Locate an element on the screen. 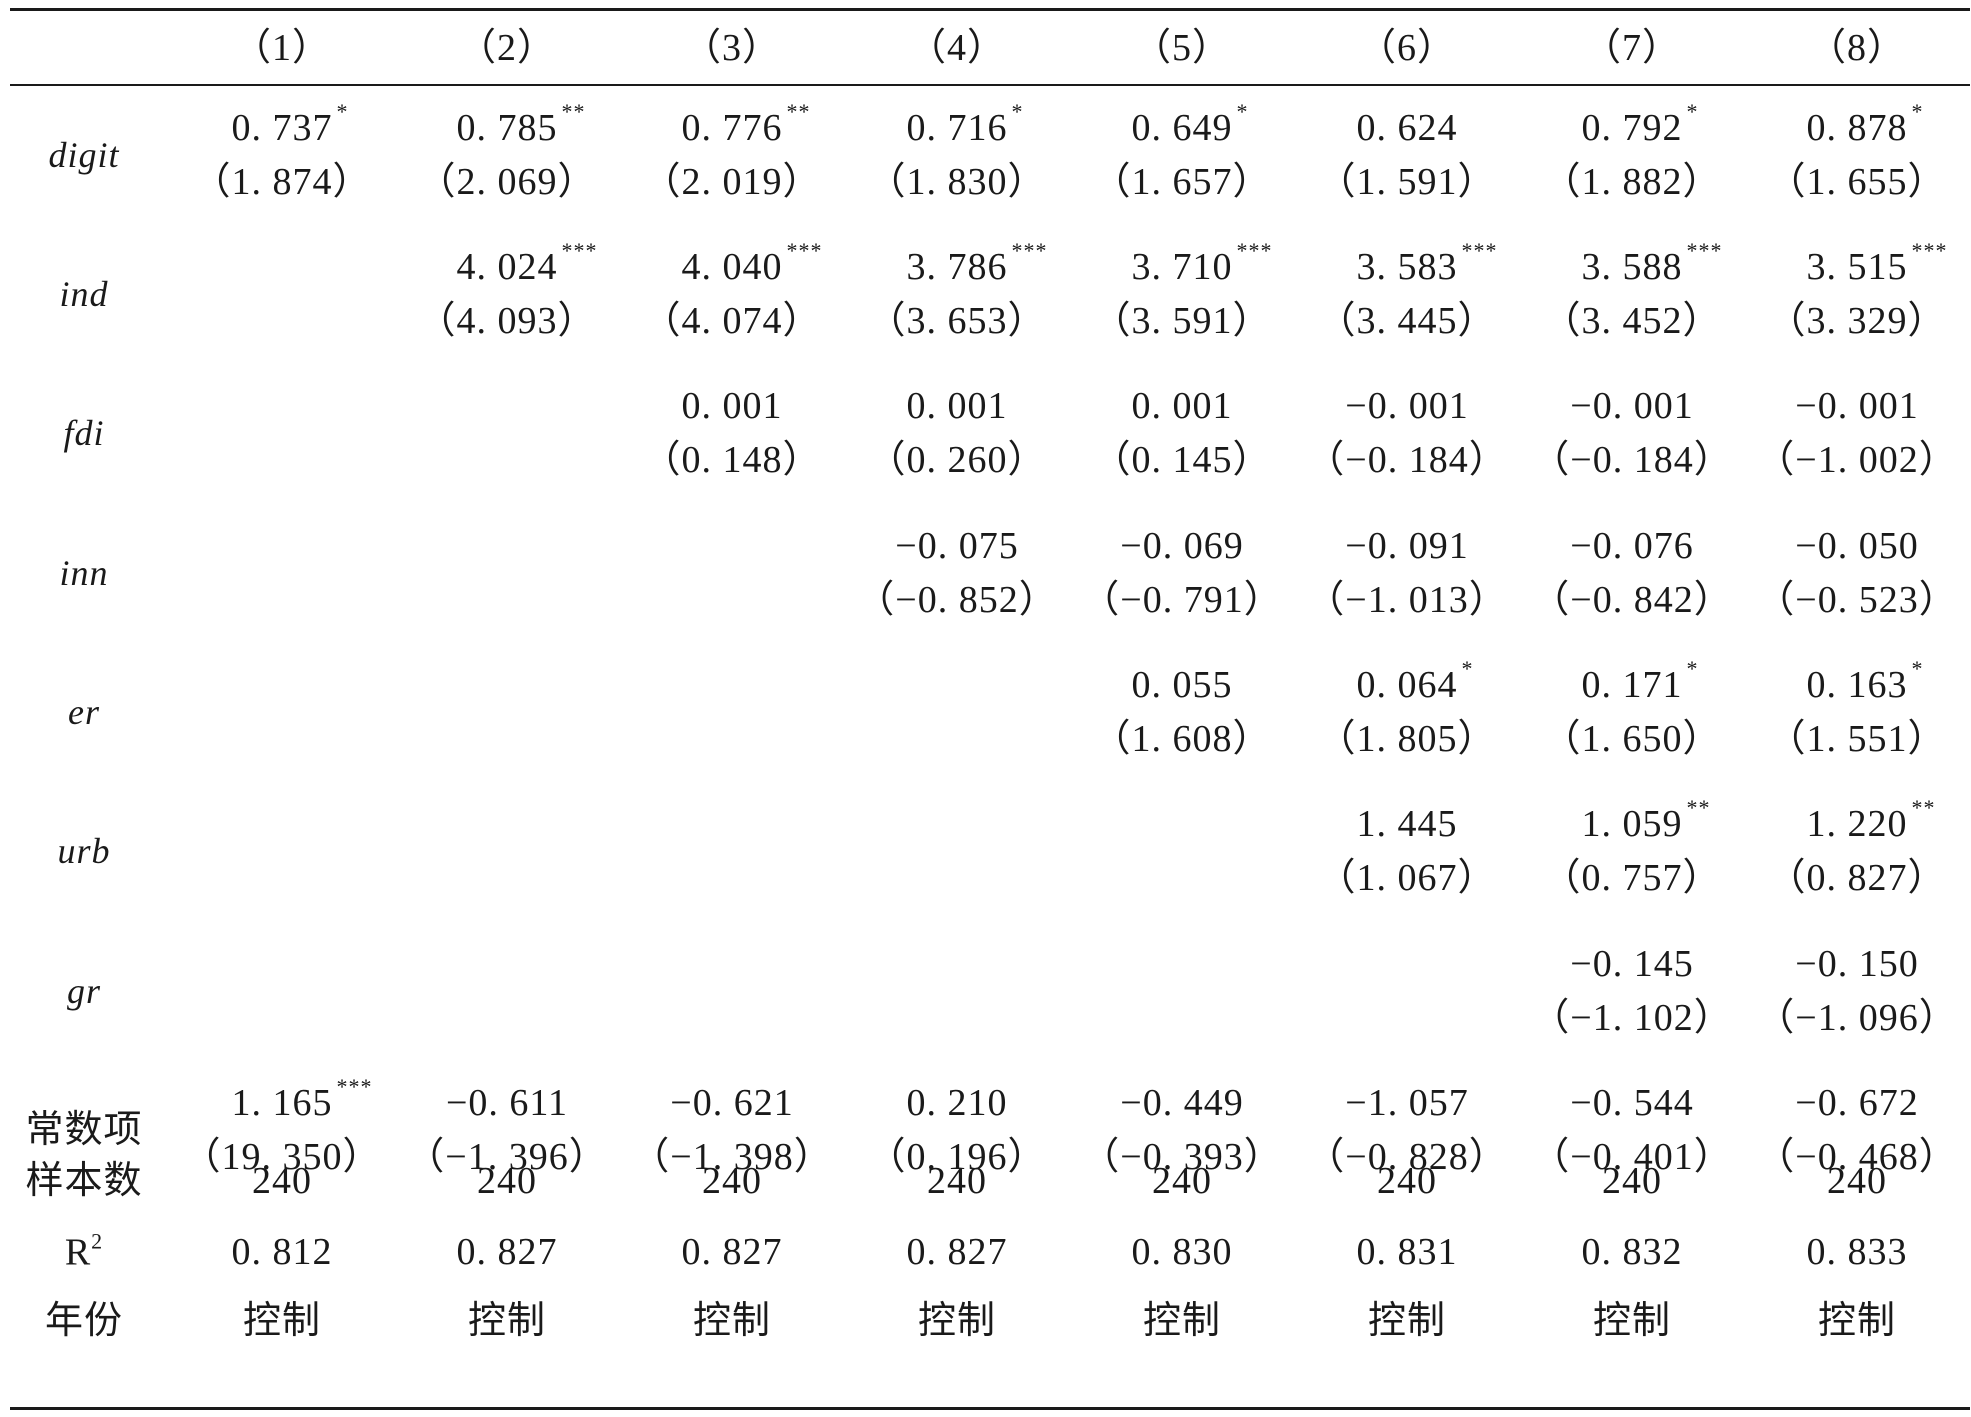 This screenshot has width=1971, height=1417. coefficient-value: 3. 515 *** is located at coordinates (1877, 263).